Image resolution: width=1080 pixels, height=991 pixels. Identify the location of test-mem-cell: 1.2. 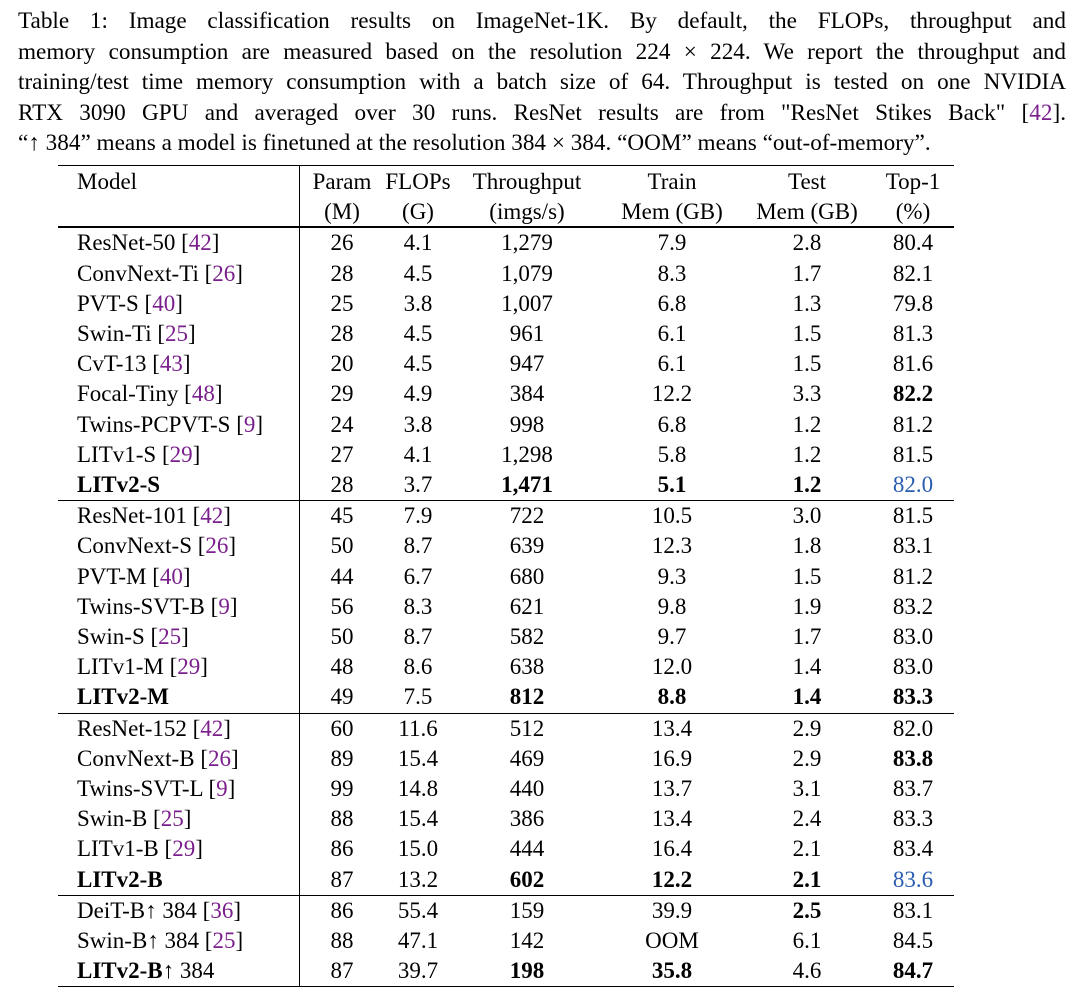
(807, 484).